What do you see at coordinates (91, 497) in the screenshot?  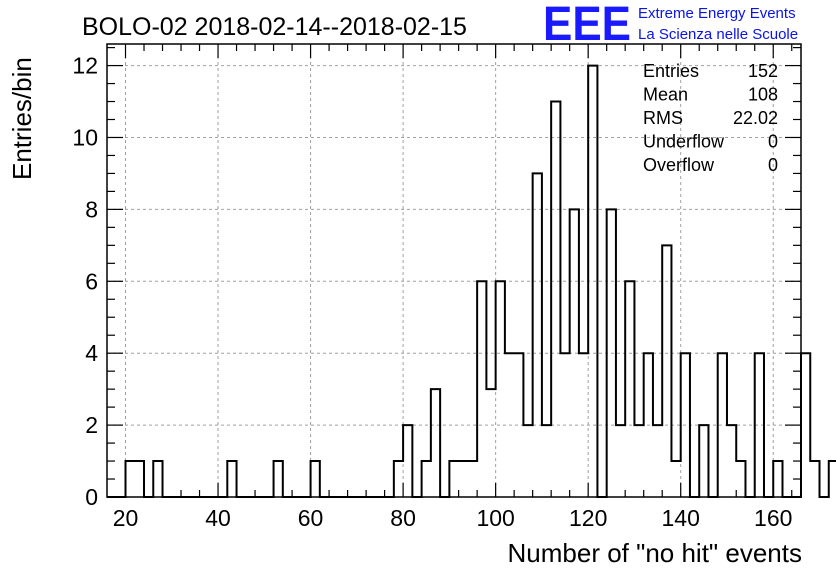 I see `y-tick-label: 0` at bounding box center [91, 497].